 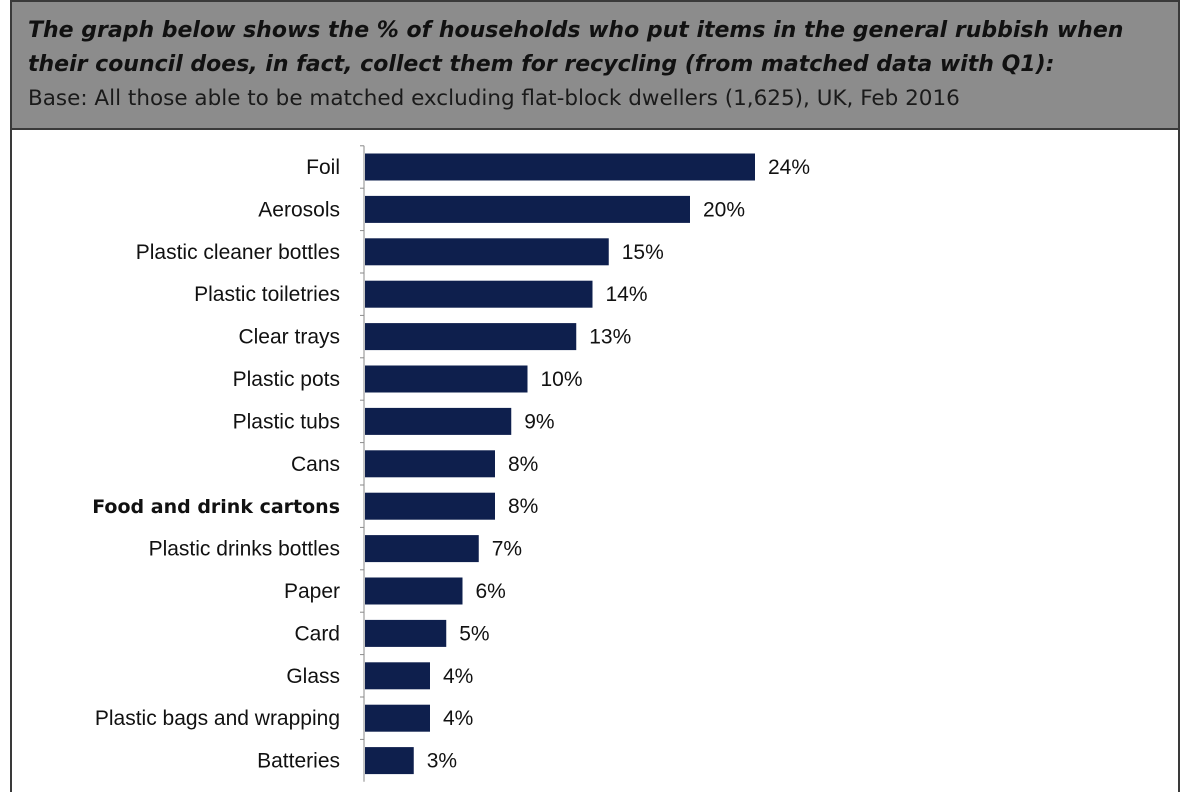 What do you see at coordinates (267, 294) in the screenshot?
I see `category-label: Plastic toiletries` at bounding box center [267, 294].